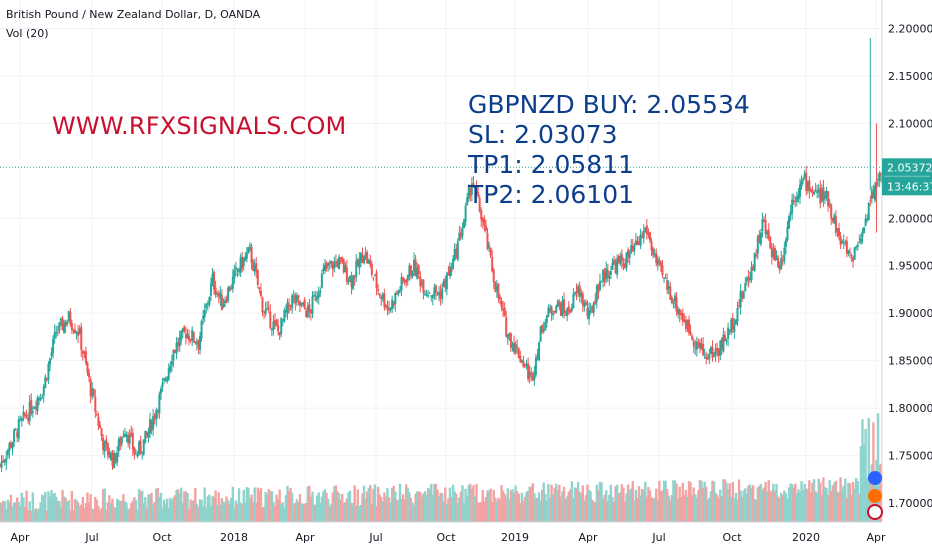 This screenshot has height=550, width=932. I want to click on earnings-event-icon, so click(875, 496).